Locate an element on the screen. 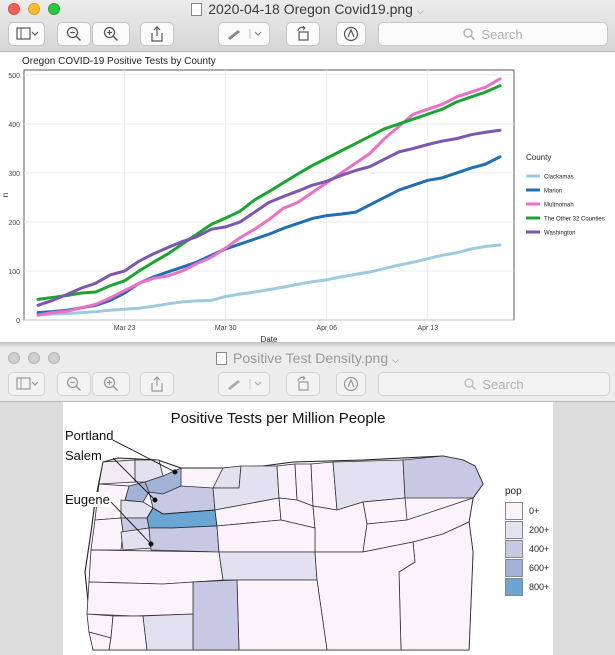 The height and width of the screenshot is (655, 615). y-tick-label: 0 is located at coordinates (18, 321).